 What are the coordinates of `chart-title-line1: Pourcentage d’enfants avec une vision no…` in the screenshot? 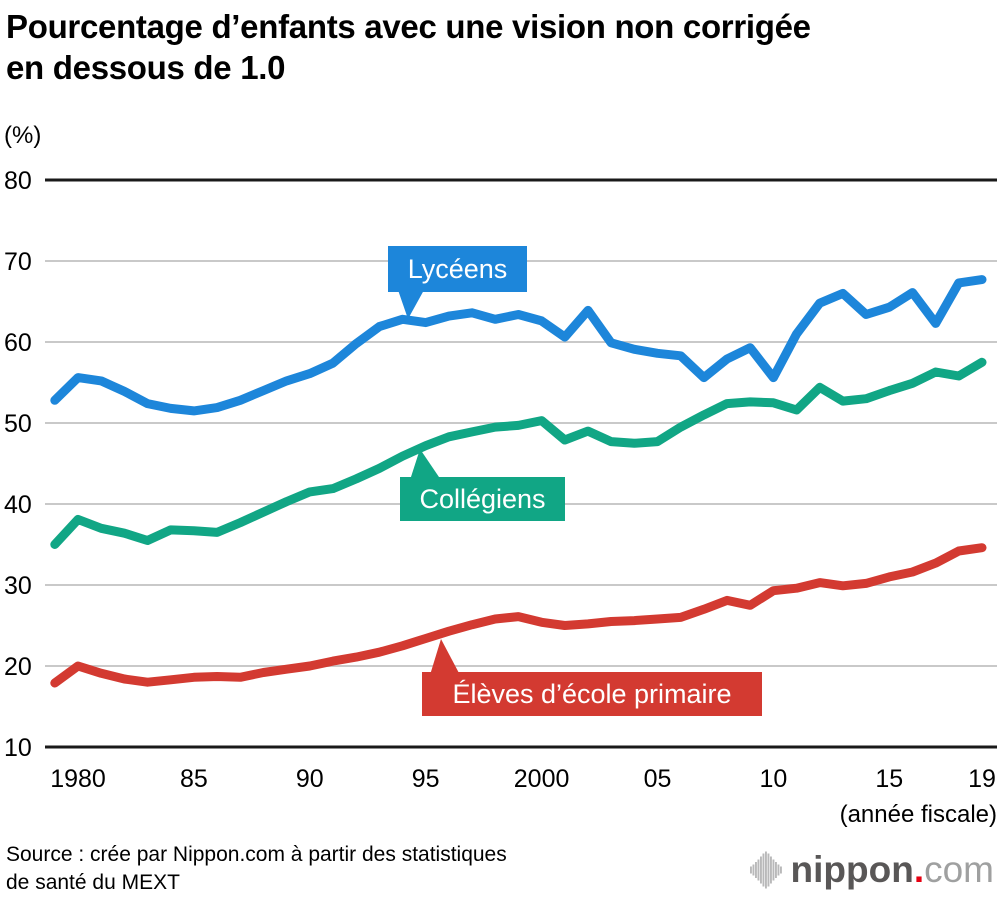 It's located at (408, 26).